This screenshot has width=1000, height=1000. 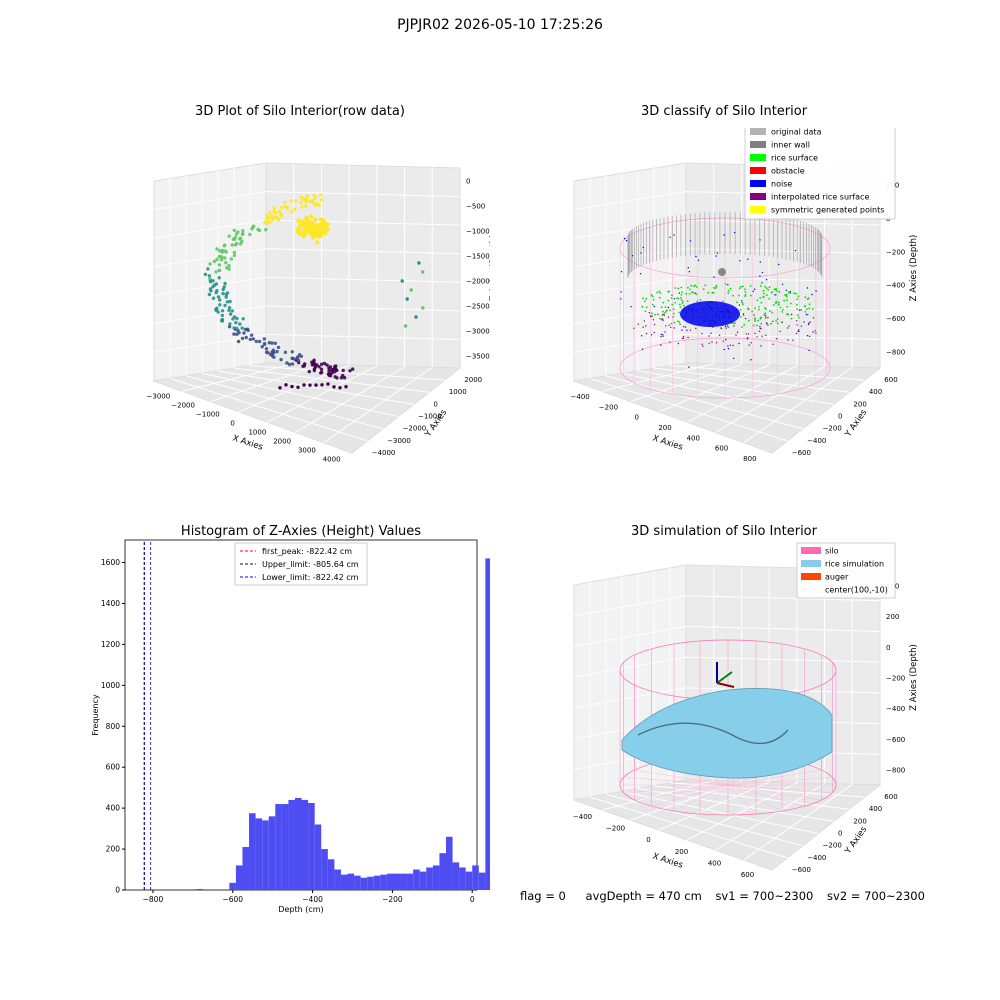 What do you see at coordinates (895, 740) in the screenshot?
I see `z-tick-label: −600` at bounding box center [895, 740].